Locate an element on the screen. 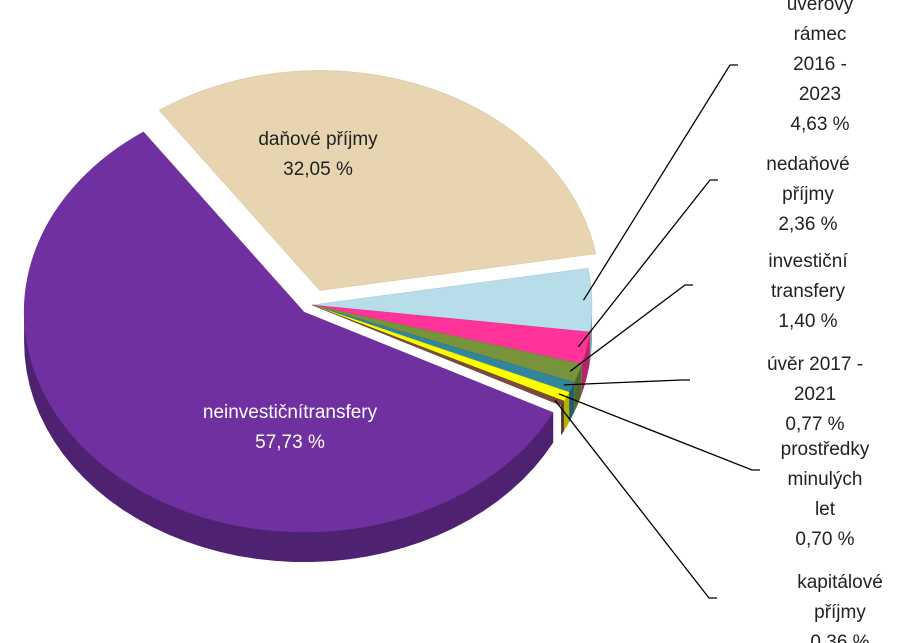  value-label: 4,63 % is located at coordinates (820, 124).